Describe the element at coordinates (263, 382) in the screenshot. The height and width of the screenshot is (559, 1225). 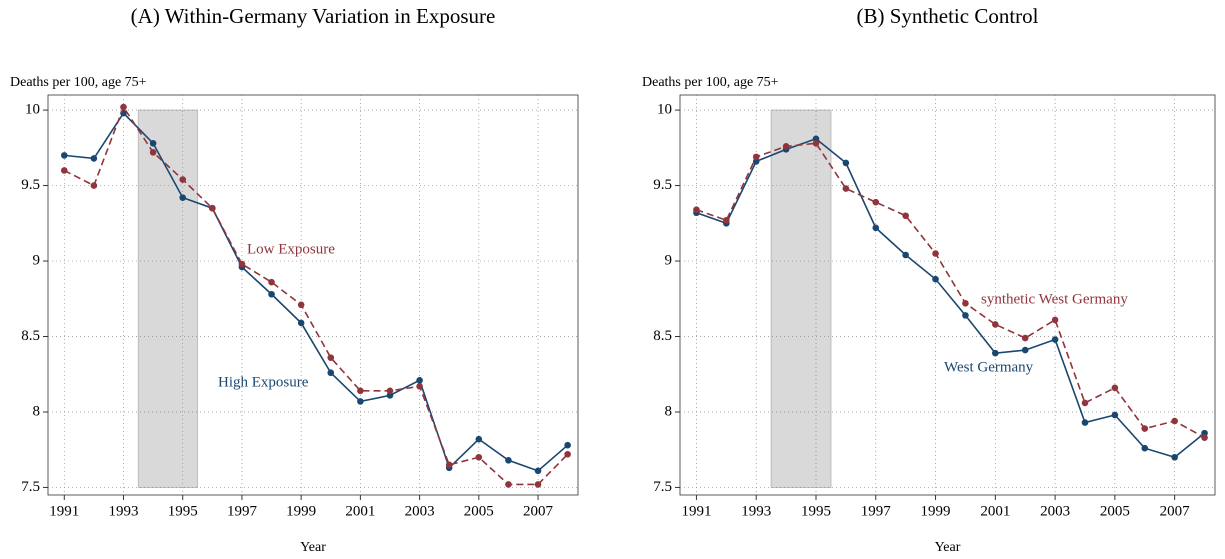
I see `series-label: High Exposure` at that location.